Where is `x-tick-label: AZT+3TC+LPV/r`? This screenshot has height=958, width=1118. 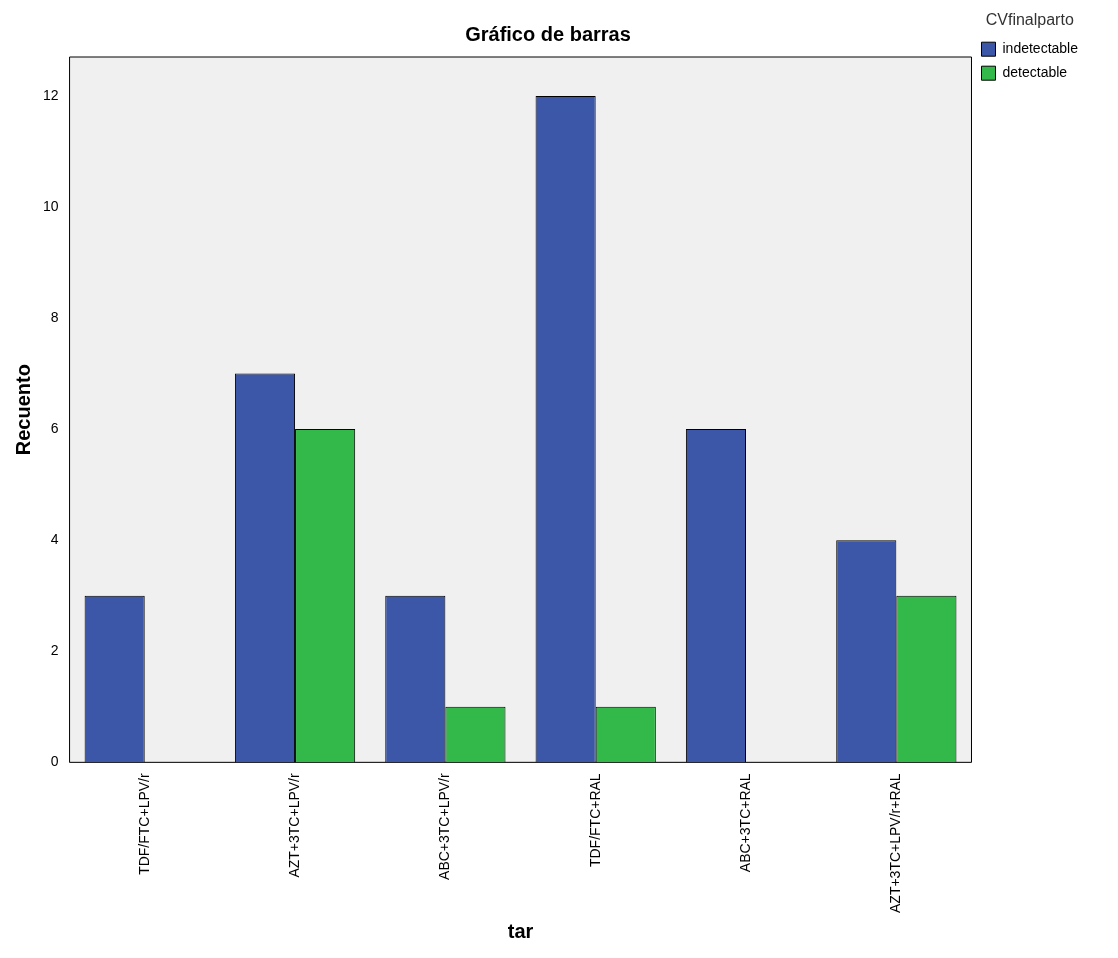 x-tick-label: AZT+3TC+LPV/r is located at coordinates (293, 825).